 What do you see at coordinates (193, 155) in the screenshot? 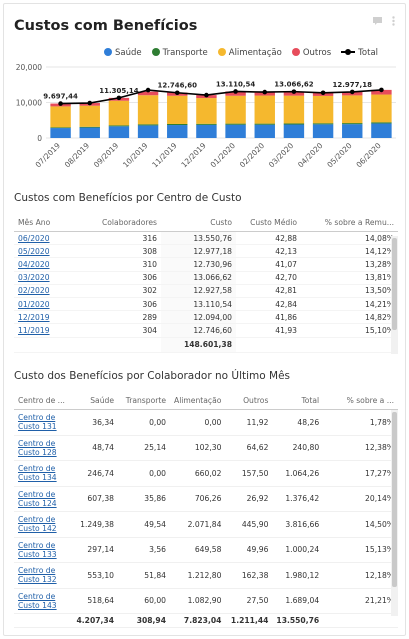
I see `x-tick-label: 12/2019` at bounding box center [193, 155].